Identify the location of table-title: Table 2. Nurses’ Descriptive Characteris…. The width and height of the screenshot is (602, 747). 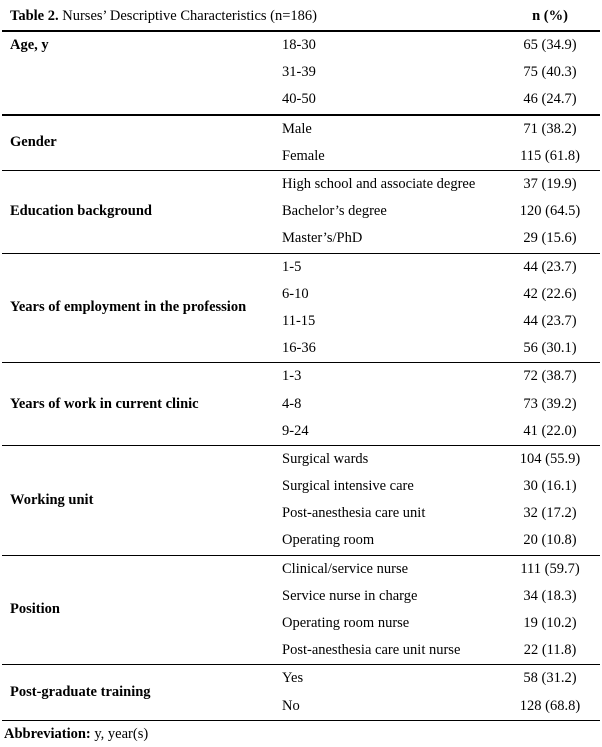
(251, 16).